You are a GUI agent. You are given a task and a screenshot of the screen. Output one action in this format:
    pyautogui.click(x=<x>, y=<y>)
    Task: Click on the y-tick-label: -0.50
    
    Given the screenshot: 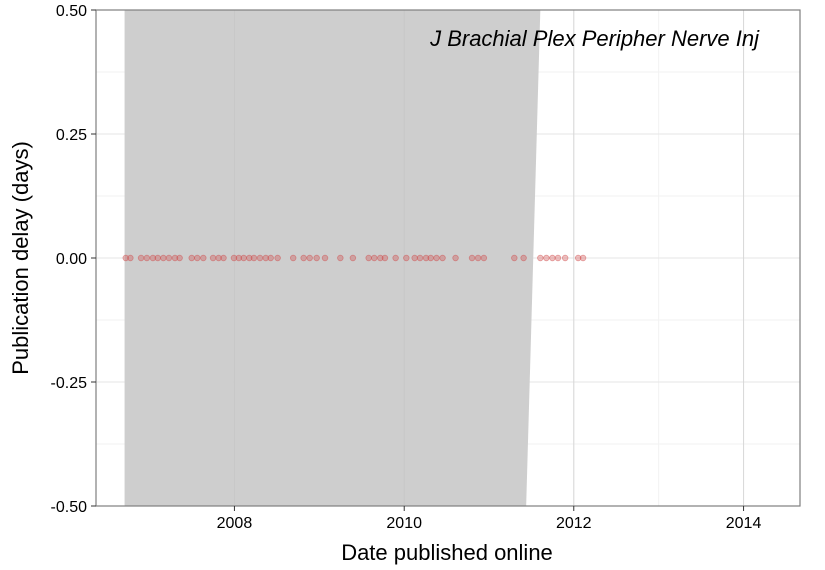 What is the action you would take?
    pyautogui.click(x=69, y=507)
    